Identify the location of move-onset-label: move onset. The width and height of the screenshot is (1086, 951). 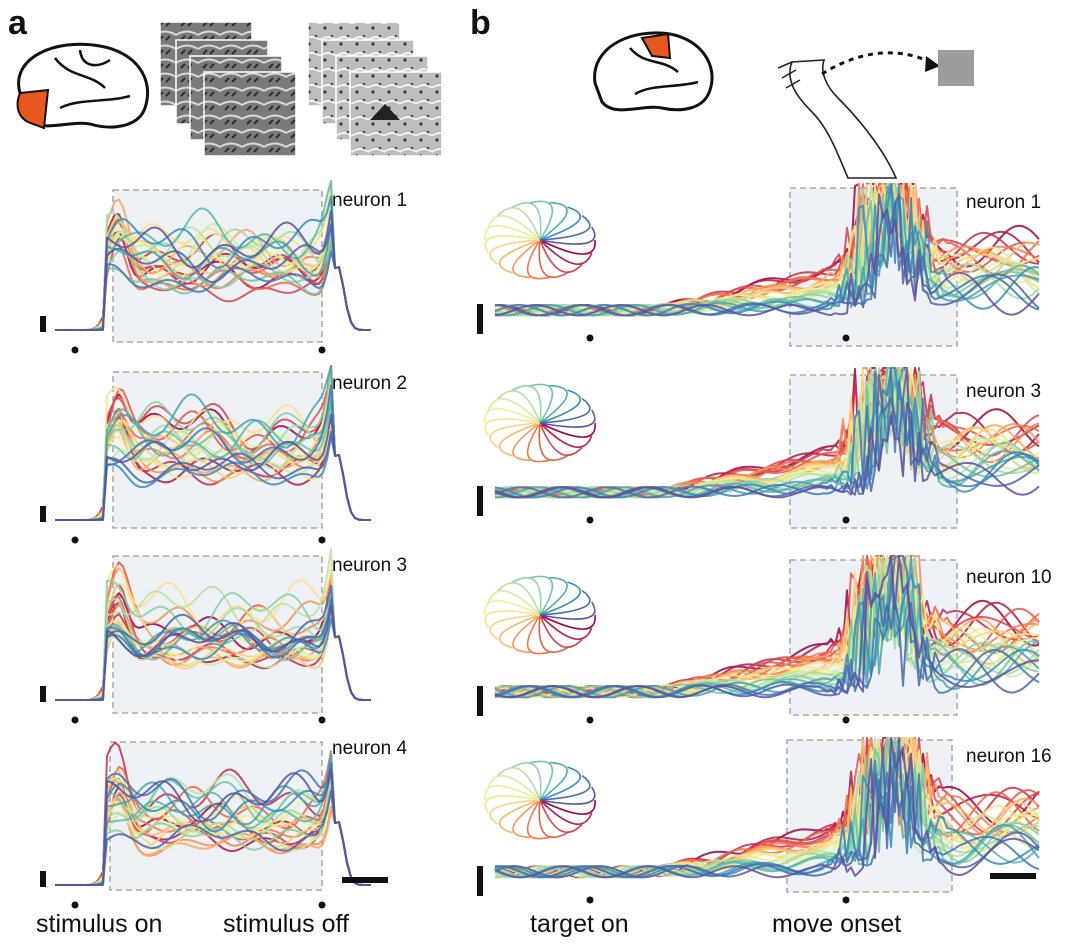
(837, 924).